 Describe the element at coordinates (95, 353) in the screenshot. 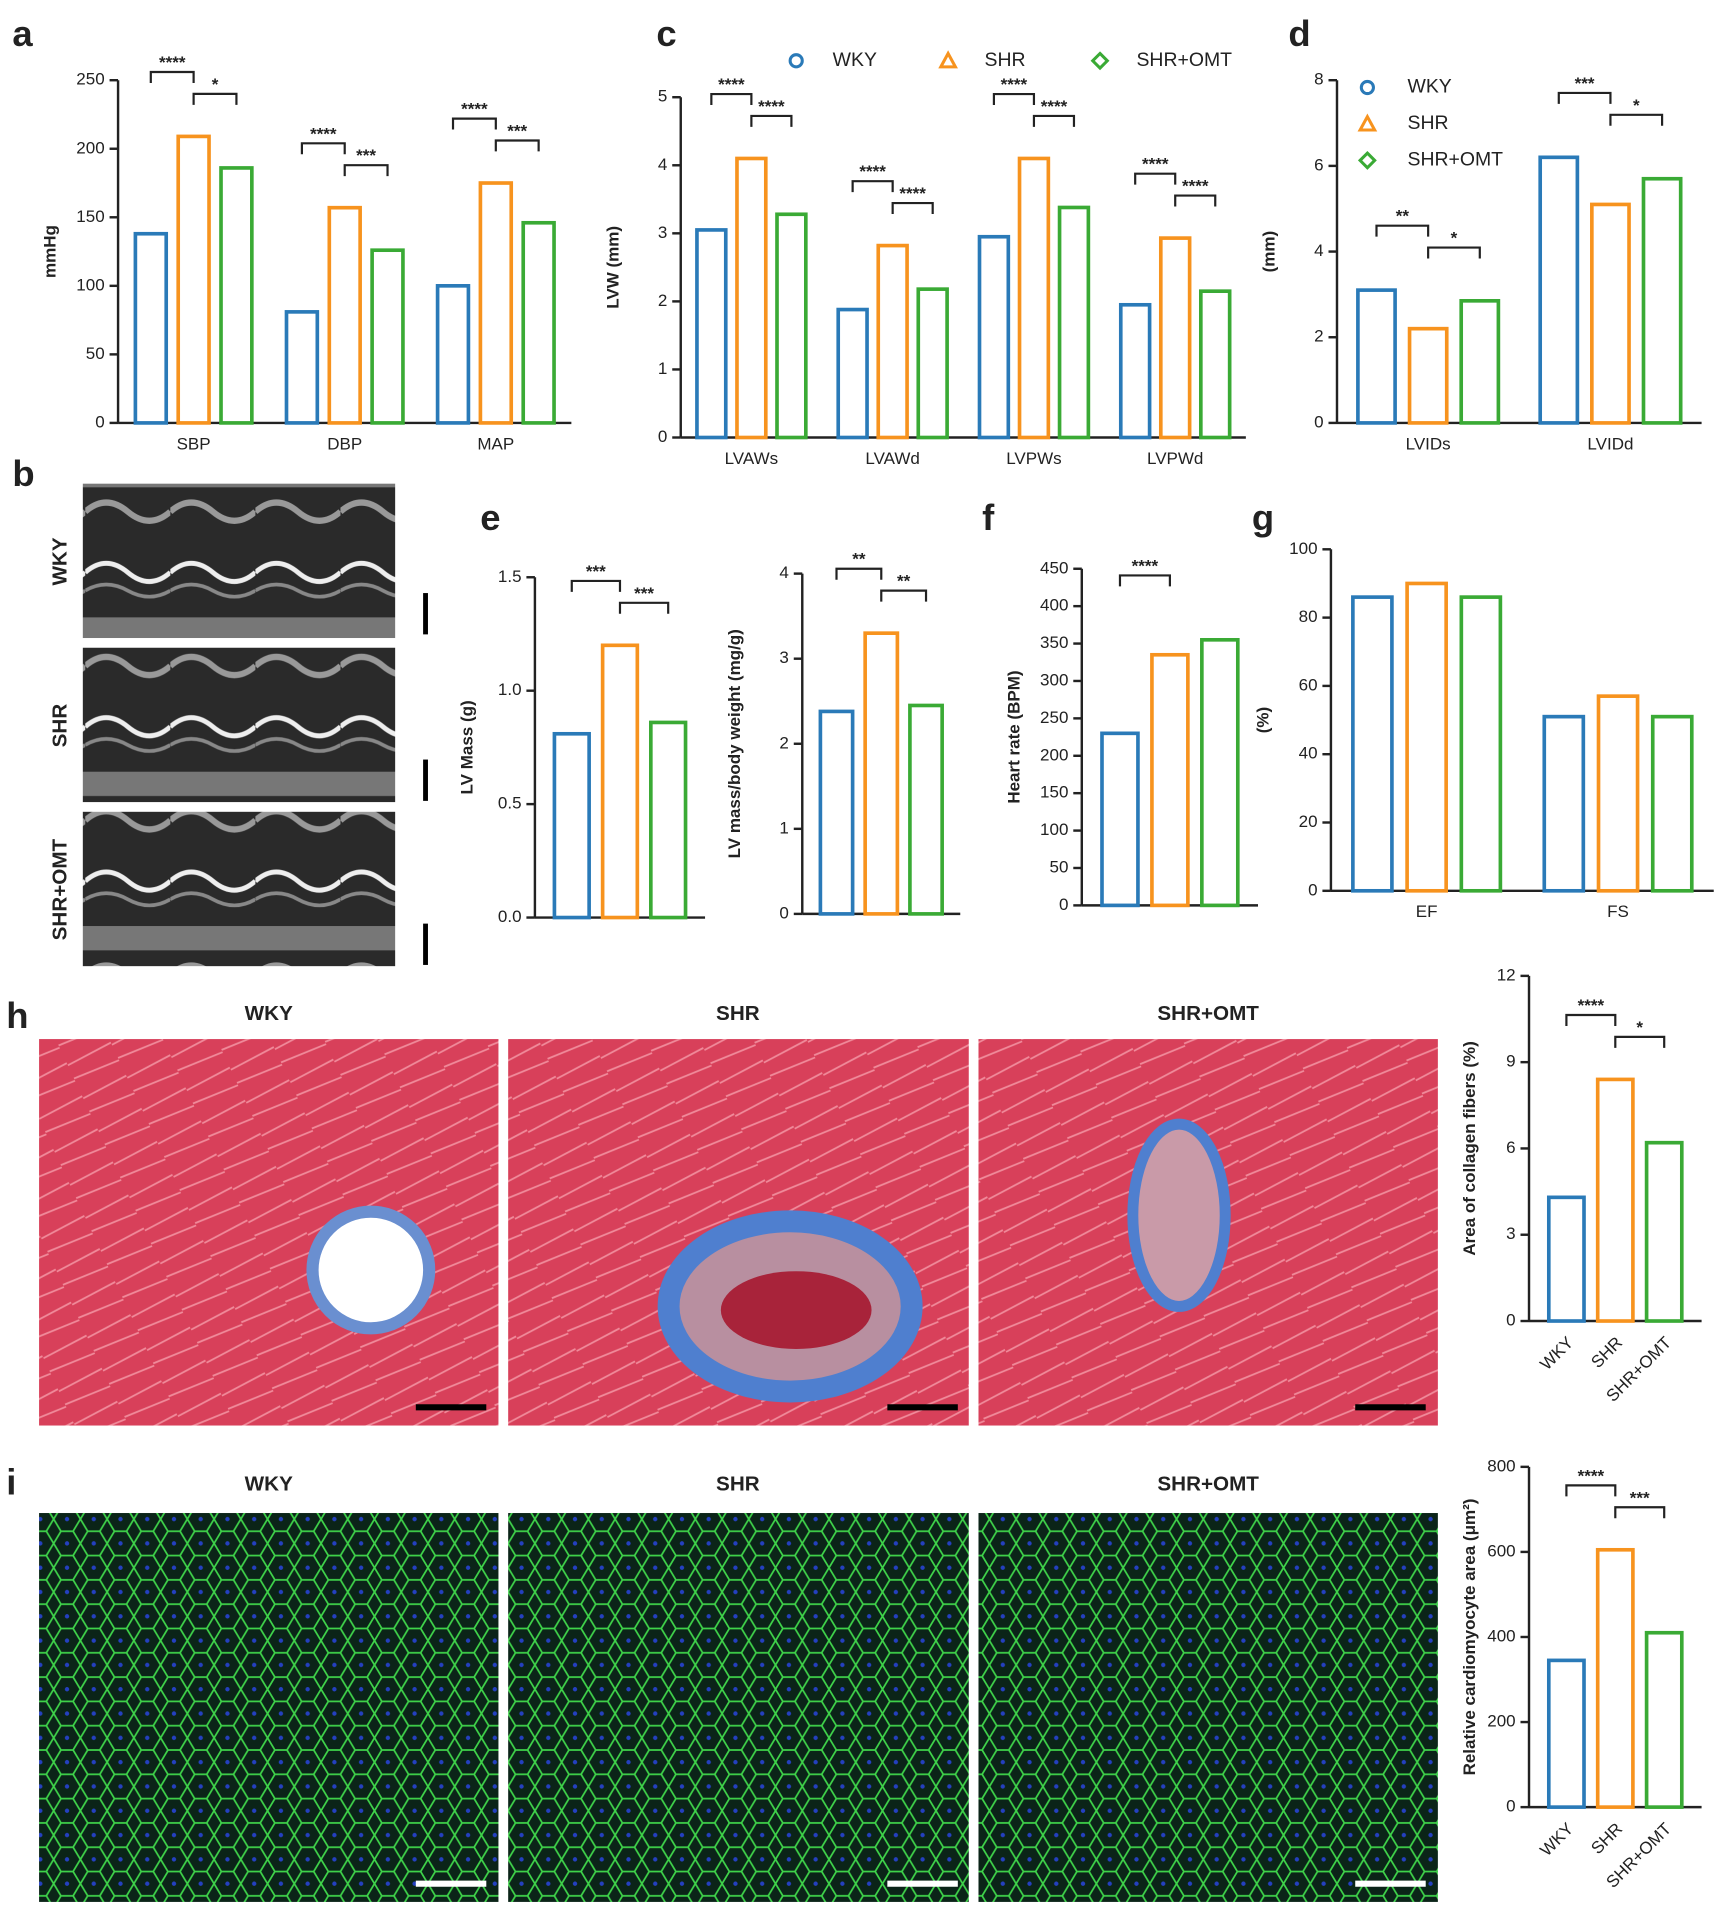

I see `y-tick-label: 50` at that location.